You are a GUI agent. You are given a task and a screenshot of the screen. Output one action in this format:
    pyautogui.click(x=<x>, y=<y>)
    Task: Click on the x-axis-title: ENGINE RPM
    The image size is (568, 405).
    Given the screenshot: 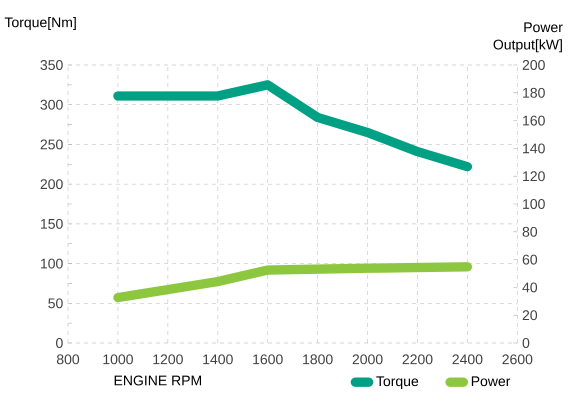 What is the action you would take?
    pyautogui.click(x=158, y=381)
    